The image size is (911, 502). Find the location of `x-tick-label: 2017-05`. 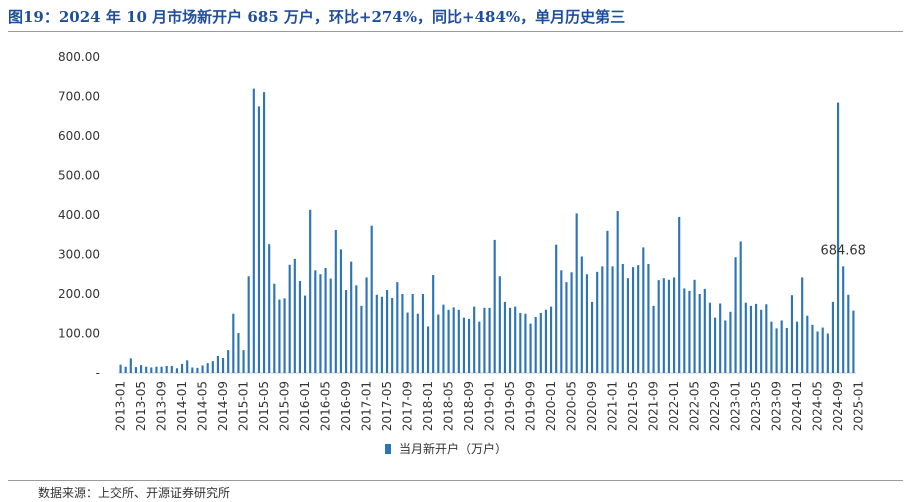

x-tick-label: 2017-05 is located at coordinates (387, 406).